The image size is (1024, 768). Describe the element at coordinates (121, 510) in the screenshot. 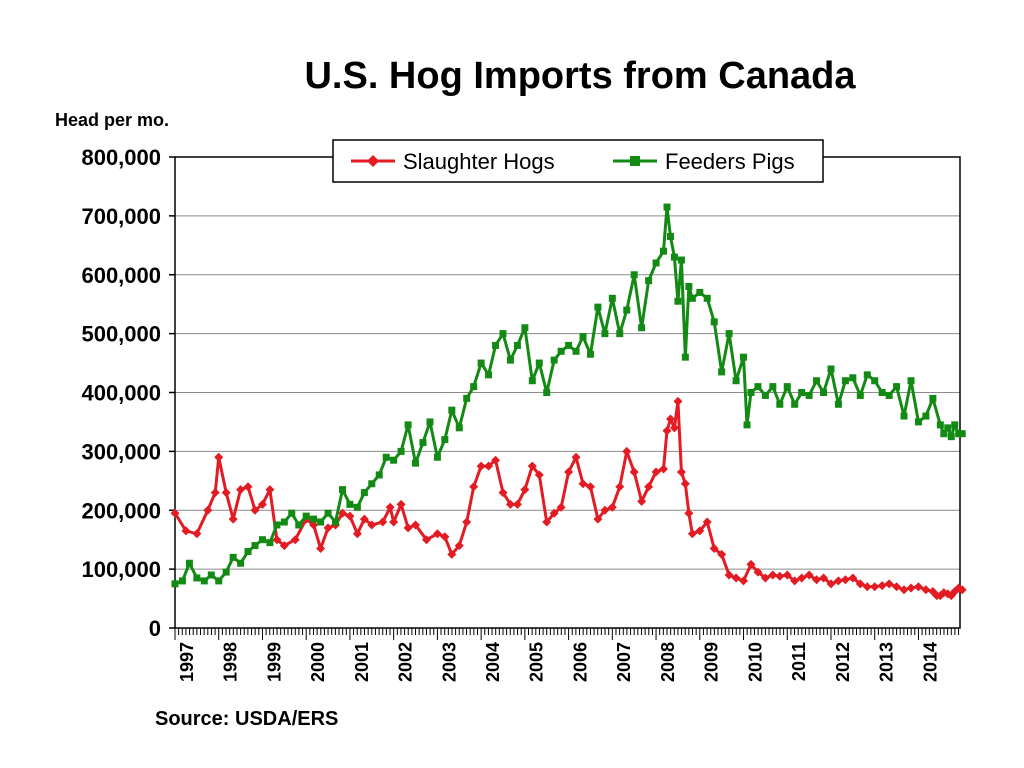

I see `y-tick-label: 200,000` at that location.